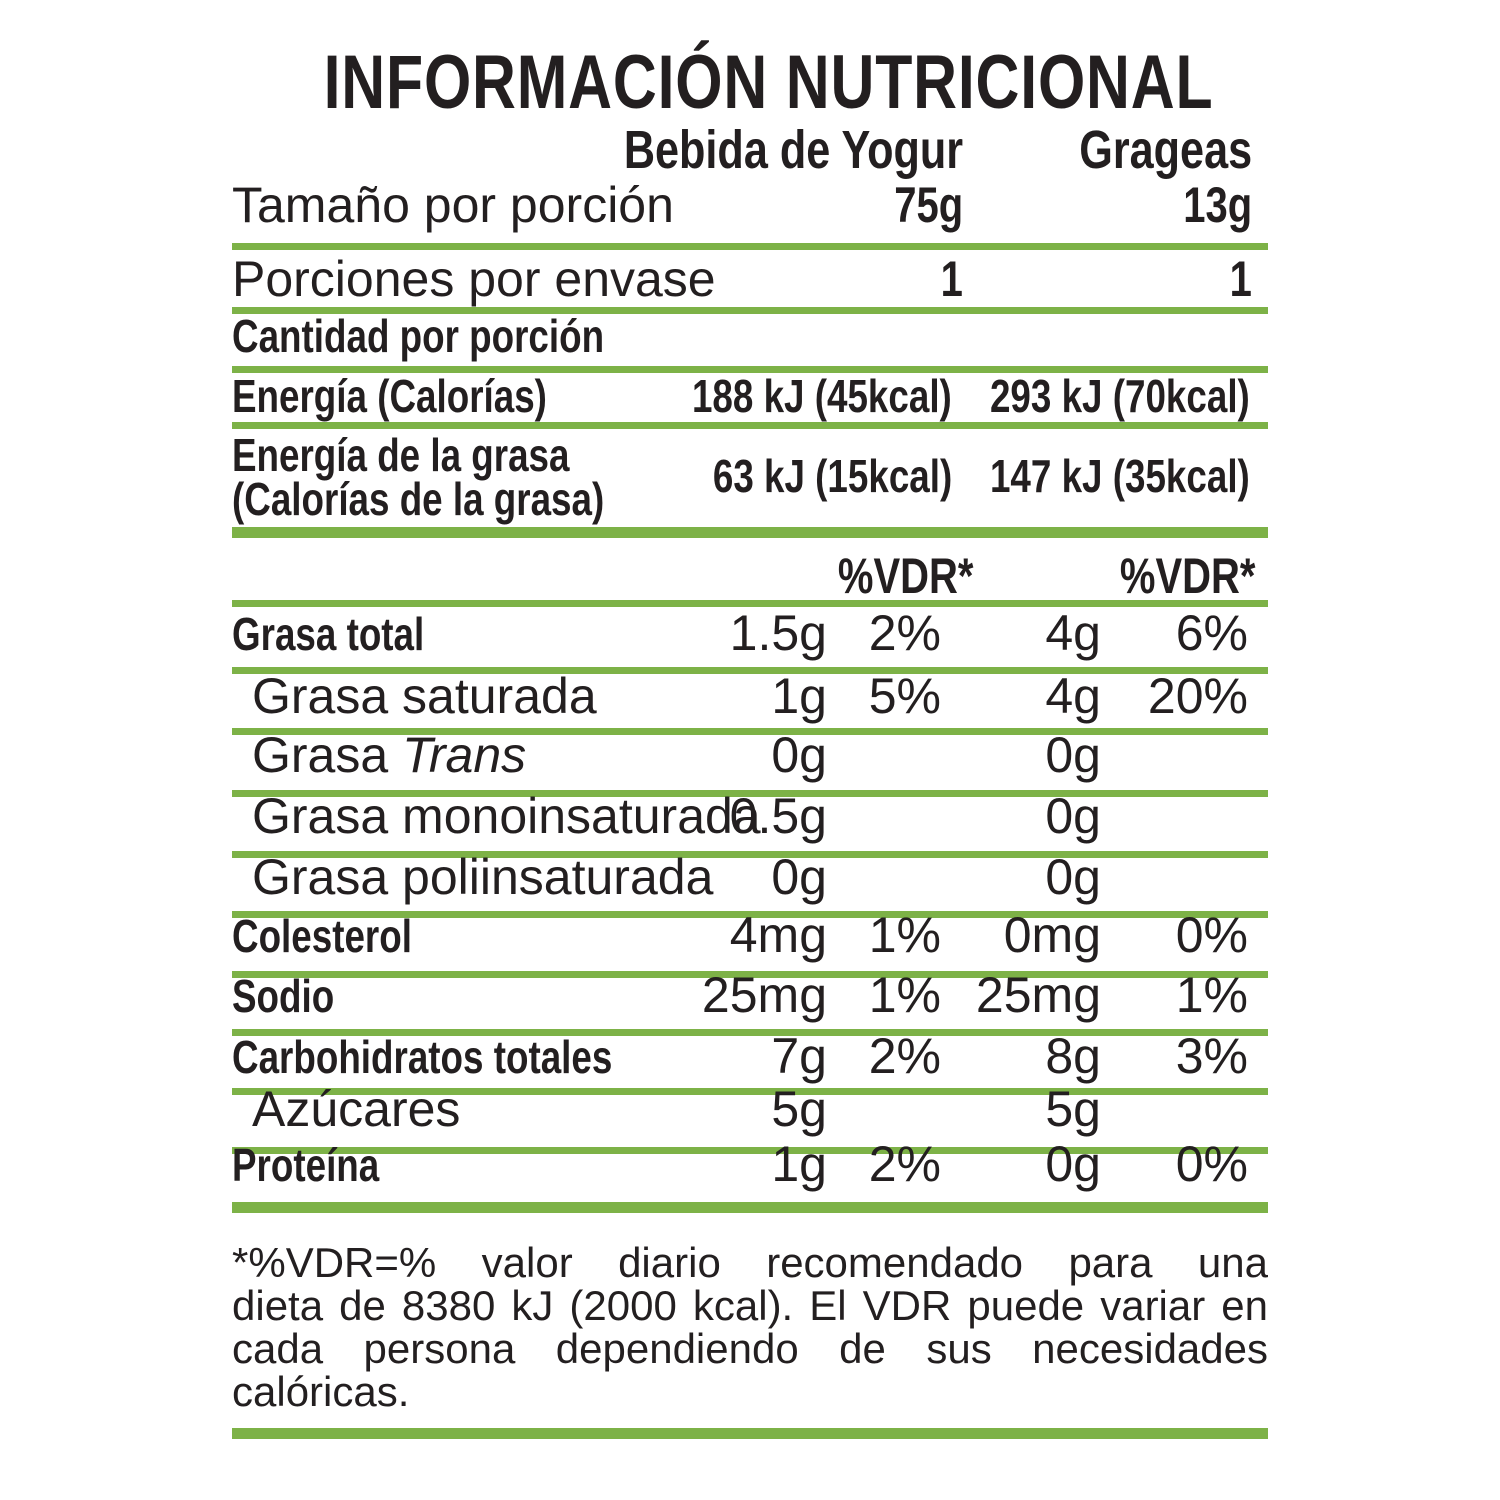 The image size is (1500, 1500). What do you see at coordinates (321, 1391) in the screenshot?
I see `footnote-line: calóricas.` at bounding box center [321, 1391].